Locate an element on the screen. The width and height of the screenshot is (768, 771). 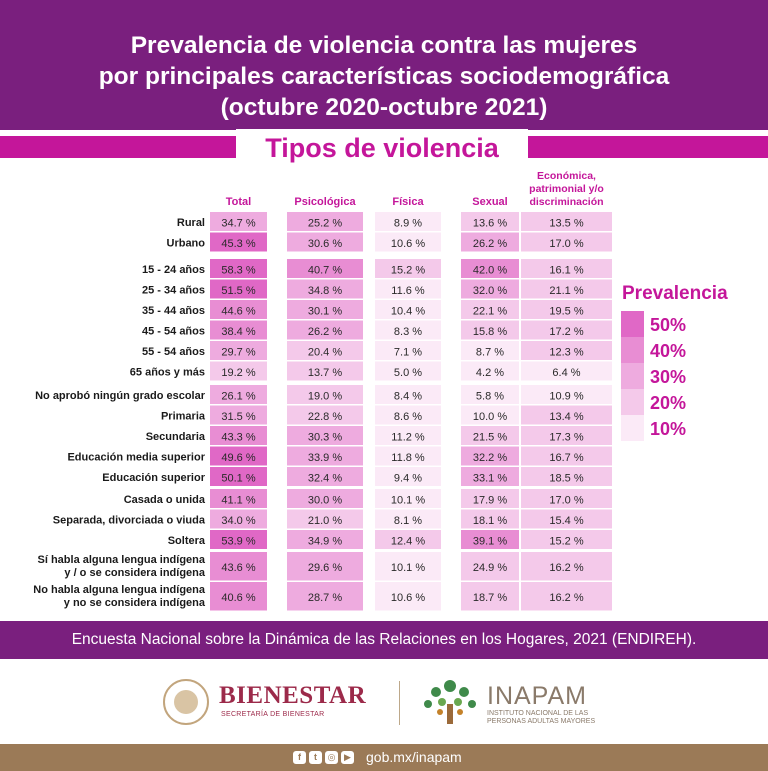
instagram-icon: ◎ is located at coordinates (331, 757).